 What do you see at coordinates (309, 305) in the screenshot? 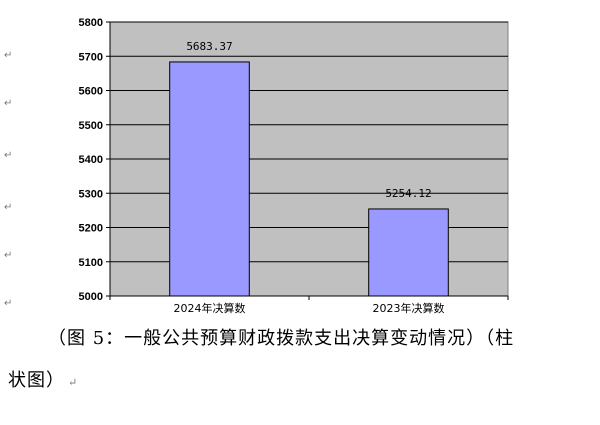
I see `x-axis: 2024年决算数 2023年决算数` at bounding box center [309, 305].